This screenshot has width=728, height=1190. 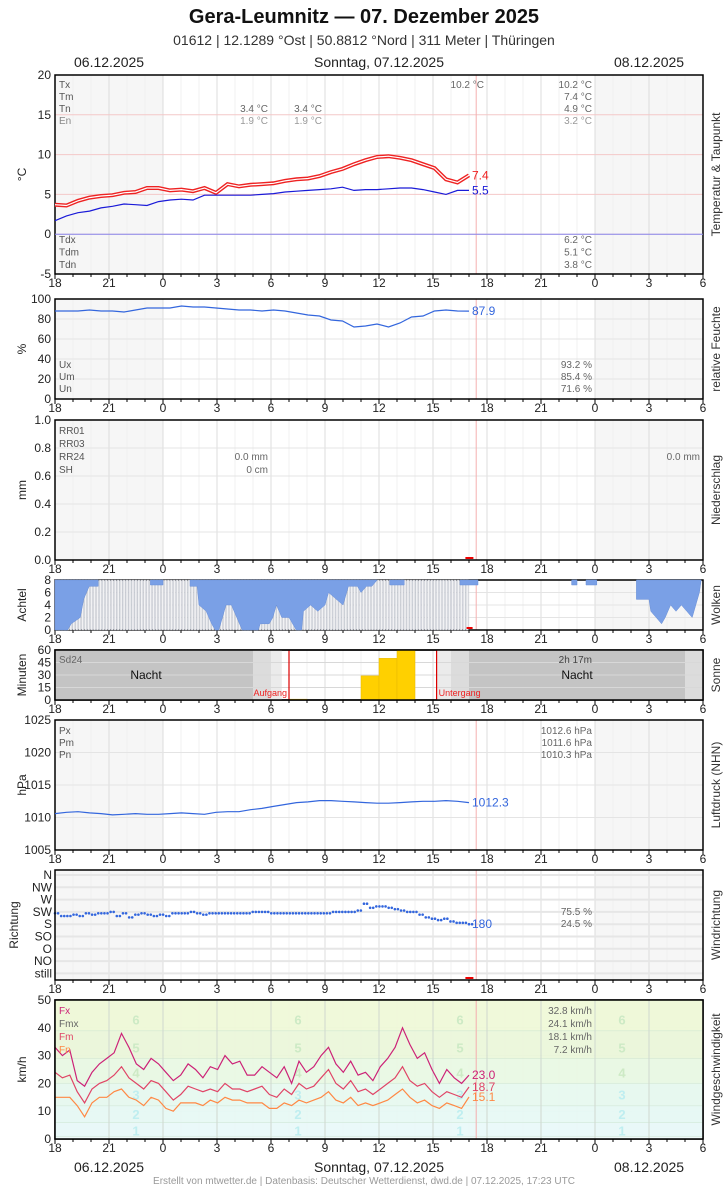 I want to click on svg-text: 1011.6 hPa, so click(x=567, y=743).